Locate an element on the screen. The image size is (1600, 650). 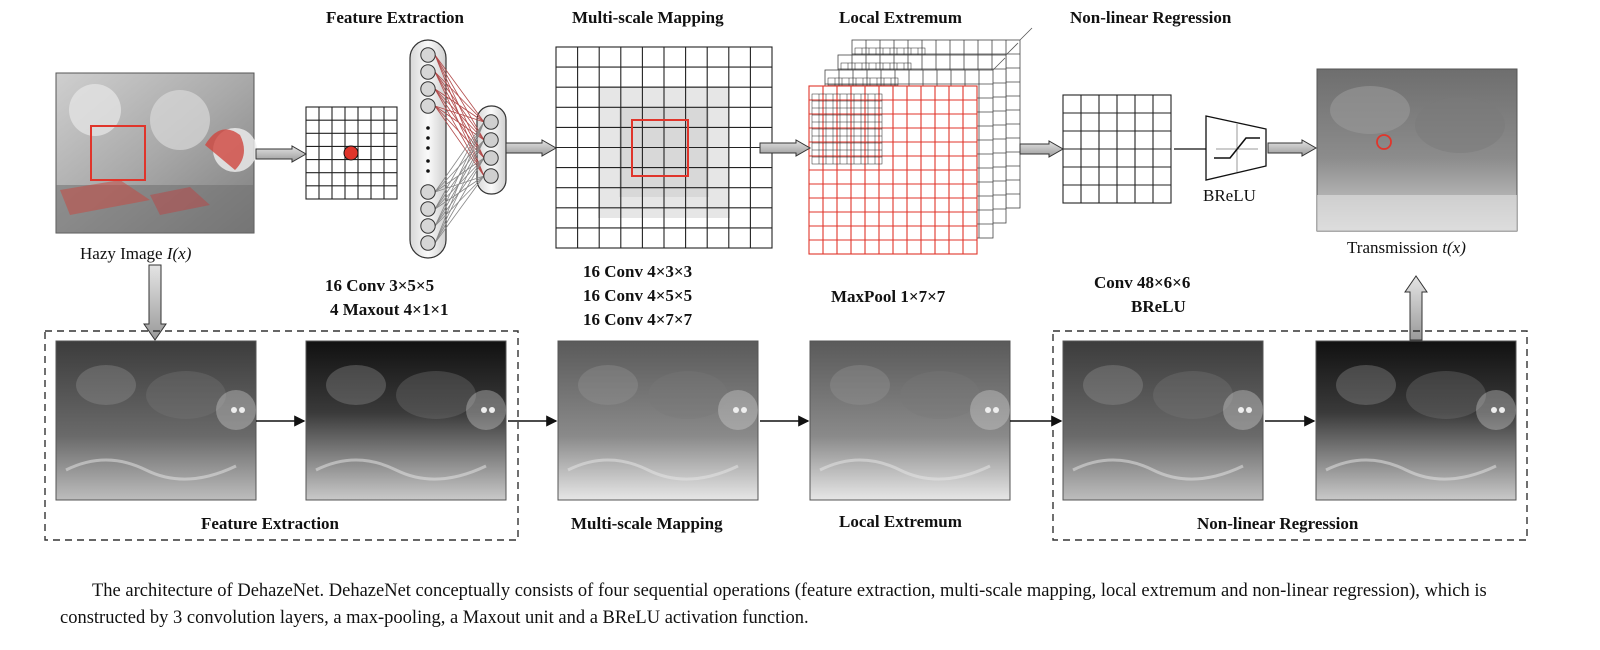
bottom-title-nonlinear-regression: Non-linear Regression is located at coordinates (1278, 523).